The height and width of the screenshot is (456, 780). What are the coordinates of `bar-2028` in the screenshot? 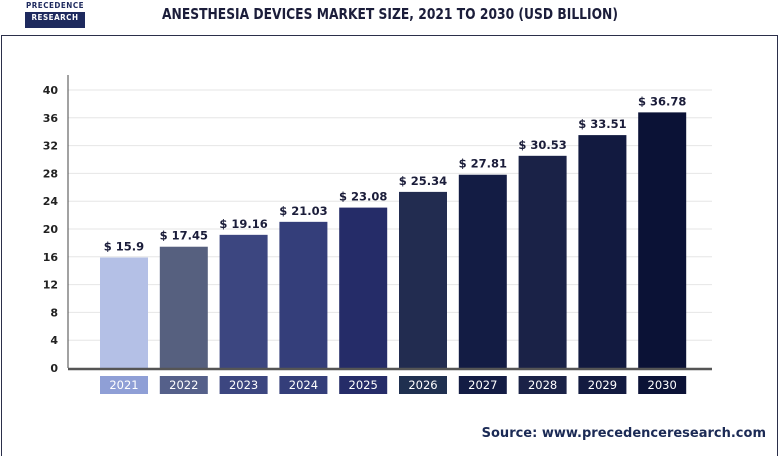 It's located at (542, 261).